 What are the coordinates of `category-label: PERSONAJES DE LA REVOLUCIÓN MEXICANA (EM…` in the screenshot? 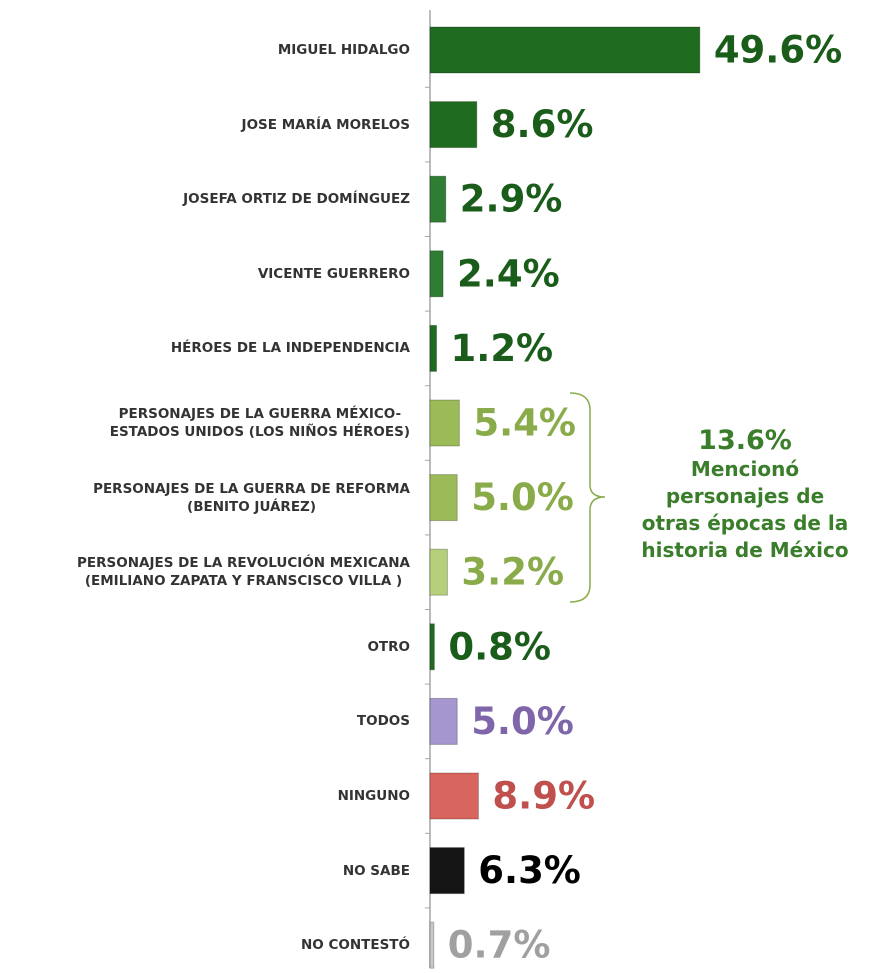 It's located at (243, 572).